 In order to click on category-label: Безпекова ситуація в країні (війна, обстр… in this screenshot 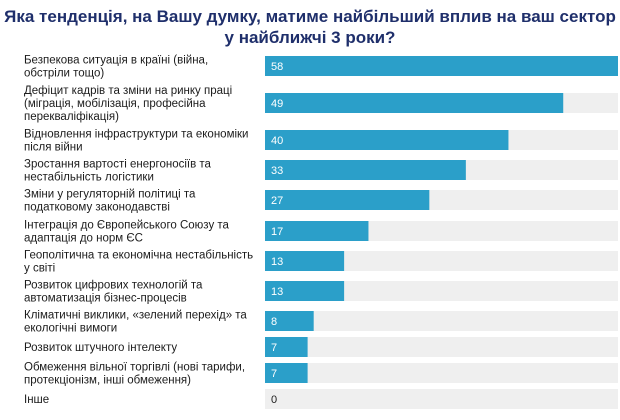, I will do `click(116, 67)`.